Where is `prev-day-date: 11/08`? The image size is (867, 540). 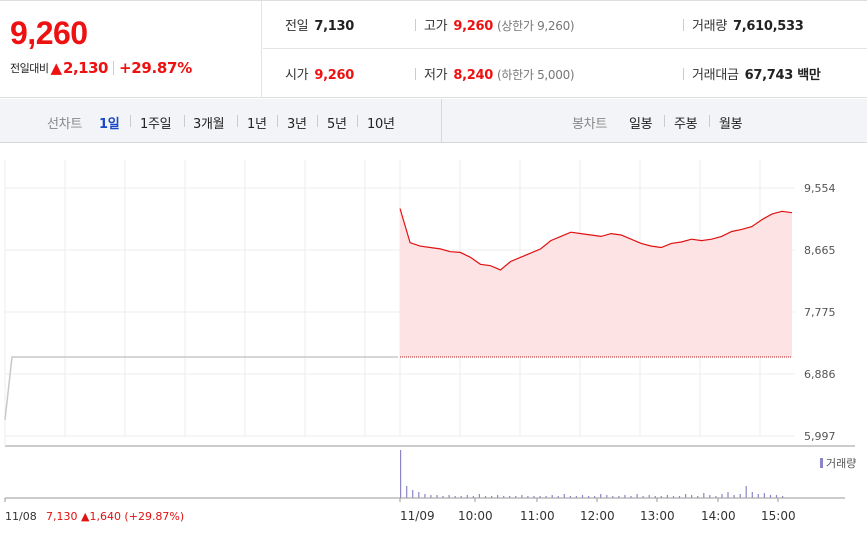 prev-day-date: 11/08 is located at coordinates (21, 516).